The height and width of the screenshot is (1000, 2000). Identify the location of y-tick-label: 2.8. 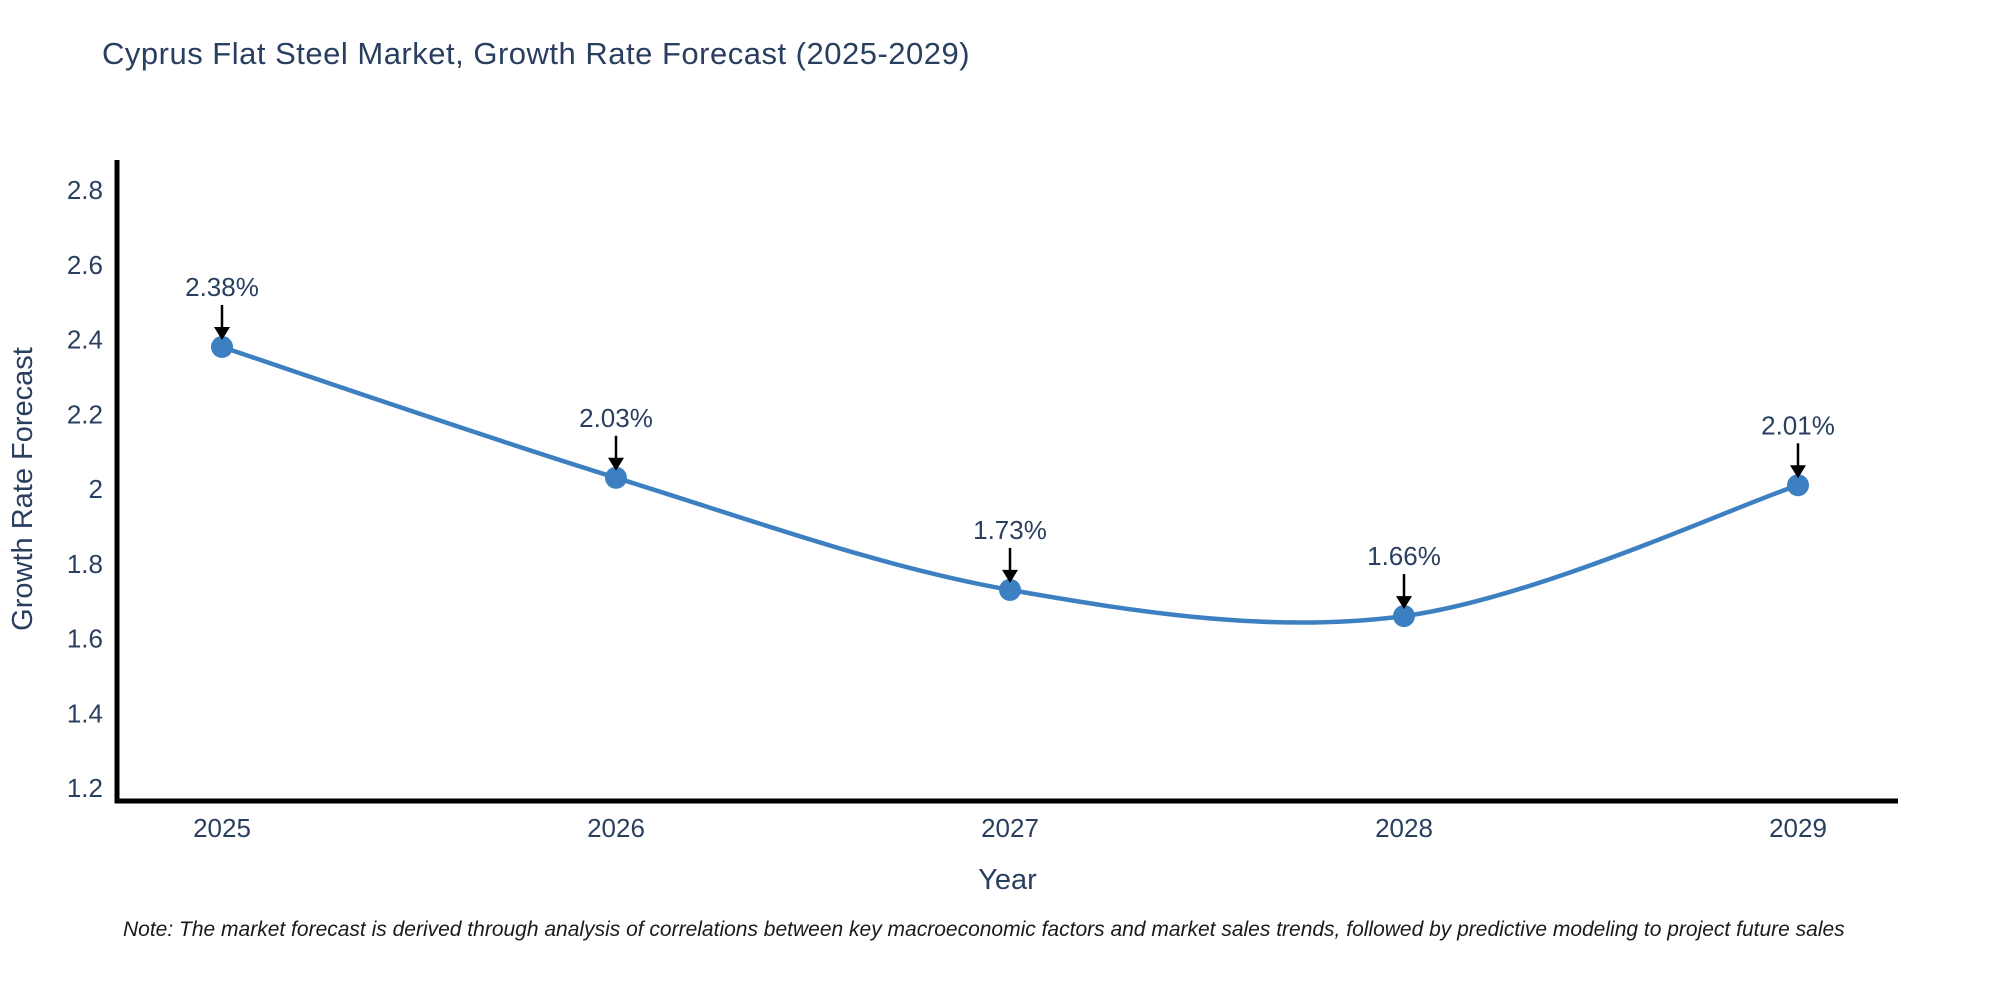
(85, 190).